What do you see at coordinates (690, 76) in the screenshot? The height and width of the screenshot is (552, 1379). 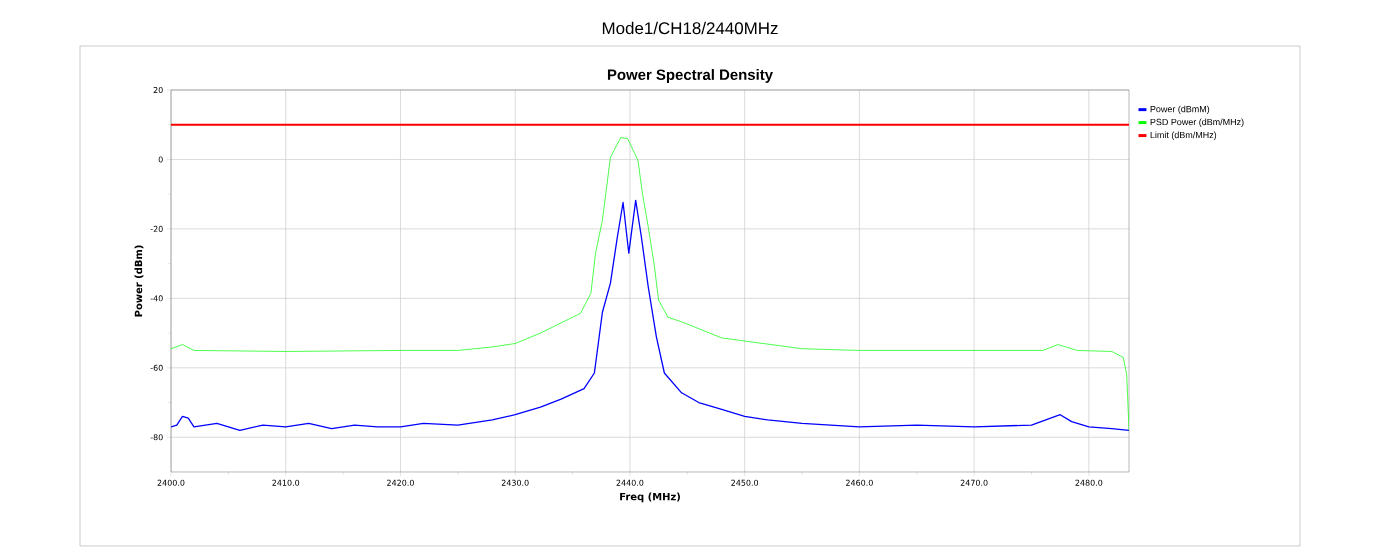 I see `chart-subtitle: Power Spectral Density` at bounding box center [690, 76].